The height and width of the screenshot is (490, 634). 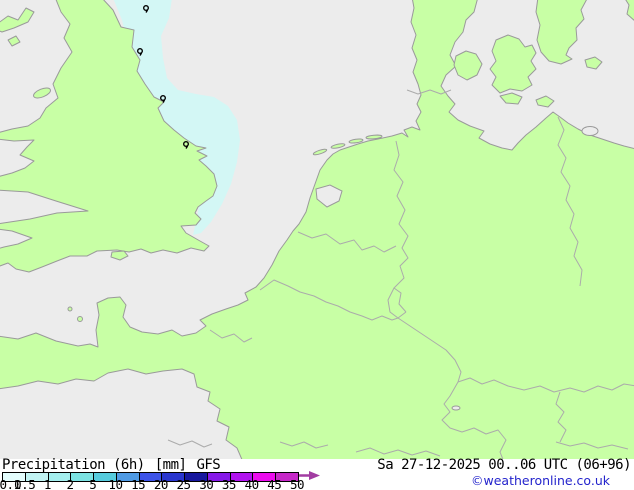 What do you see at coordinates (10, 483) in the screenshot?
I see `legend-tick-label: 0.1` at bounding box center [10, 483].